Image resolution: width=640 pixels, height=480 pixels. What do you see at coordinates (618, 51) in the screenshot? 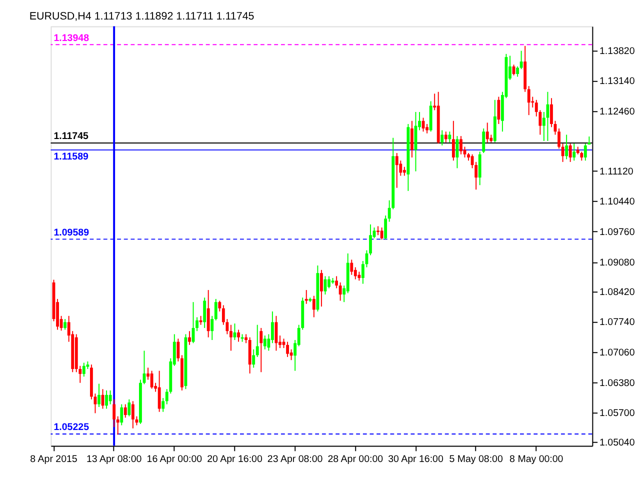
I see `y-tick-label: 1.13820` at bounding box center [618, 51].